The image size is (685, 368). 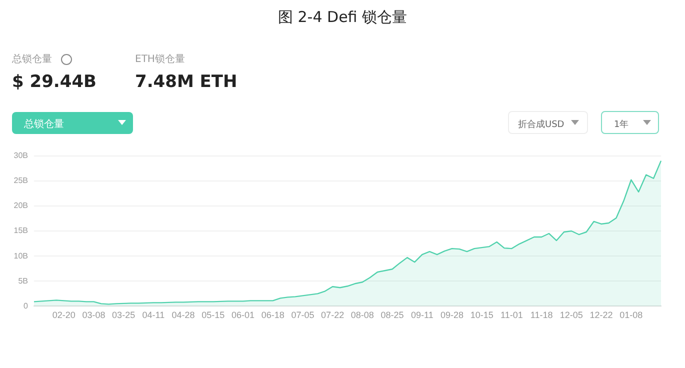 What do you see at coordinates (272, 315) in the screenshot?
I see `x-tick-label: 06-18` at bounding box center [272, 315].